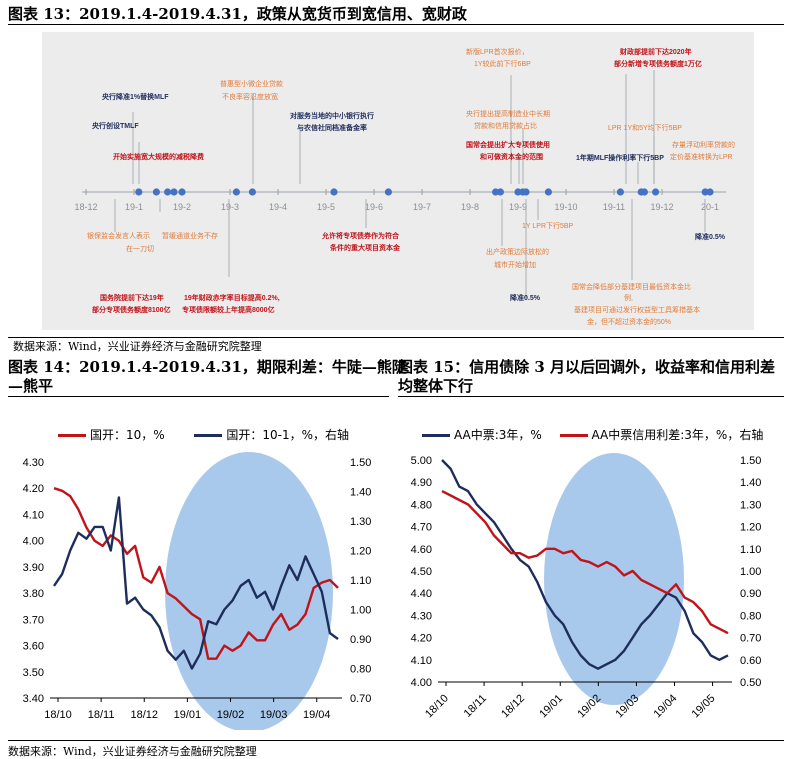 This screenshot has height=759, width=789. I want to click on timeline-event-label: 央行降准1%替换MLF, so click(135, 96).